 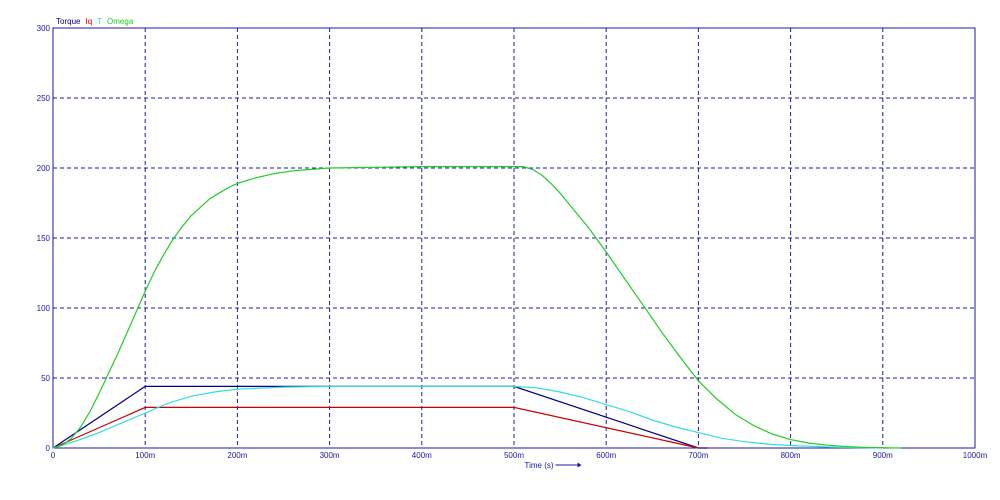 What do you see at coordinates (514, 455) in the screenshot?
I see `x-tick-label: 500m` at bounding box center [514, 455].